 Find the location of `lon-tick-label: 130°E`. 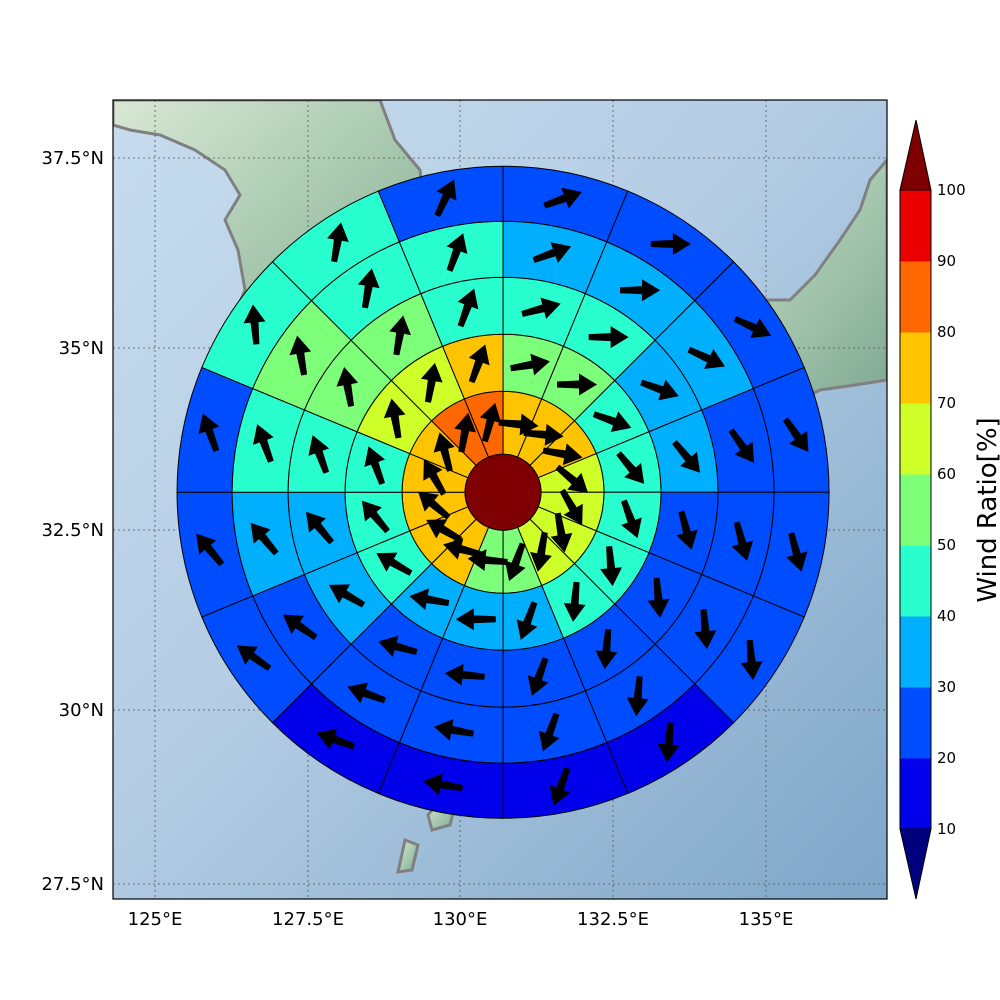

lon-tick-label: 130°E is located at coordinates (460, 919).